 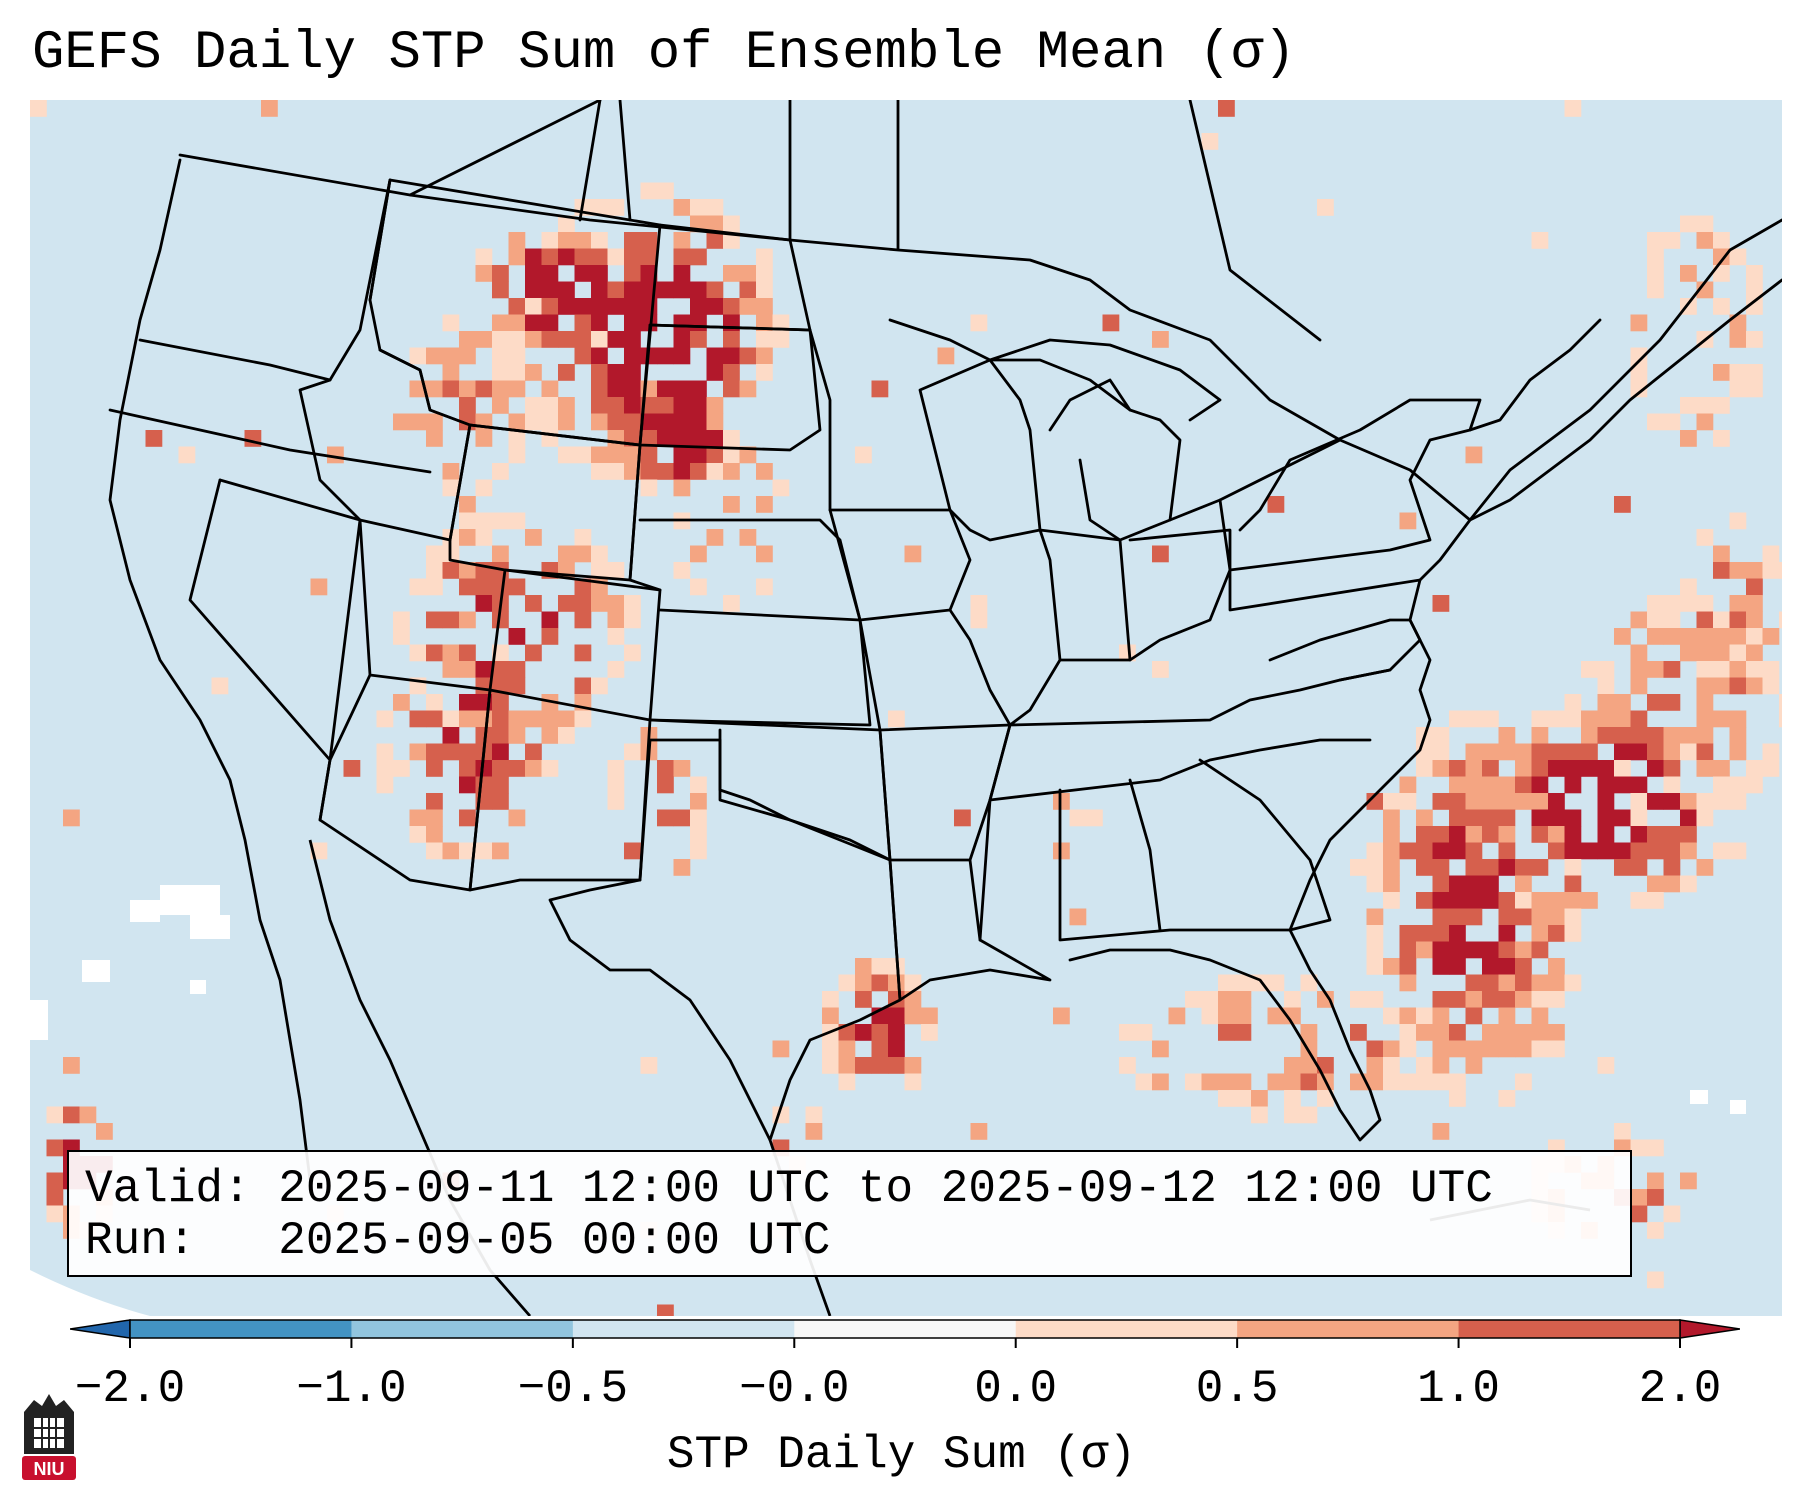 I want to click on colorbar-ticks, so click(x=905, y=1343).